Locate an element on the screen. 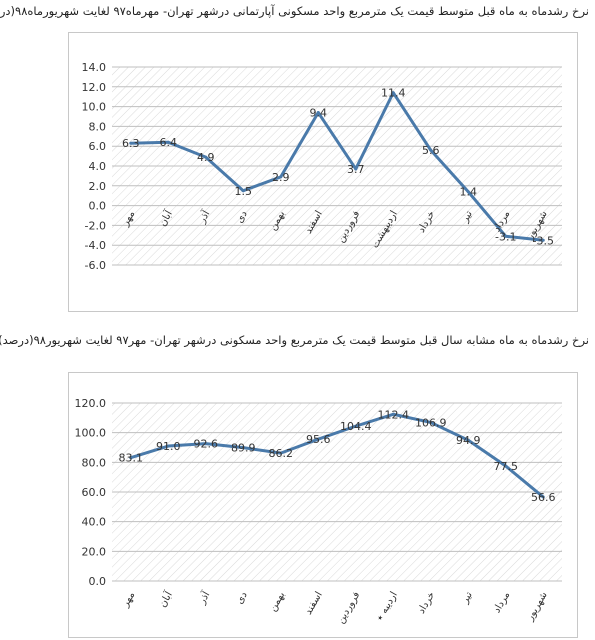  chart2-data-label: 106.9 is located at coordinates (431, 422).